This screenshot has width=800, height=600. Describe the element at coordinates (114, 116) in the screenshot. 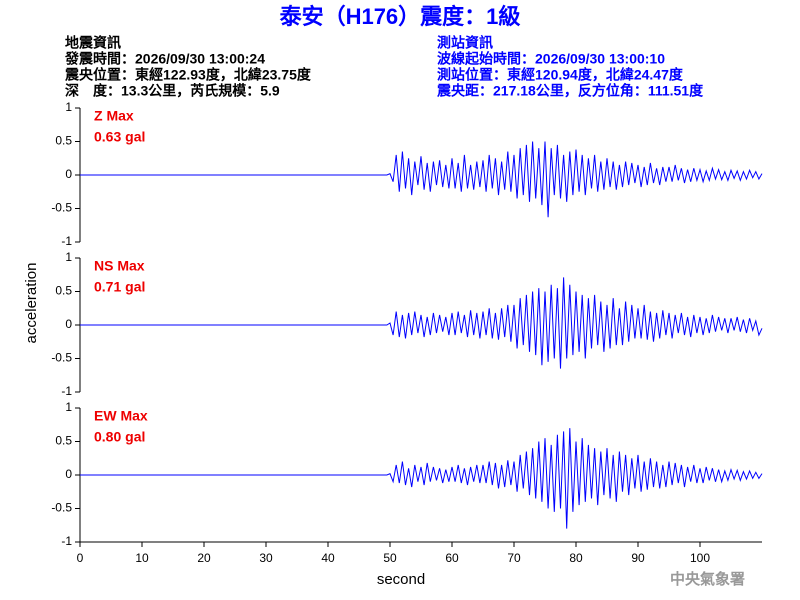

I see `max-label: Z Max` at that location.